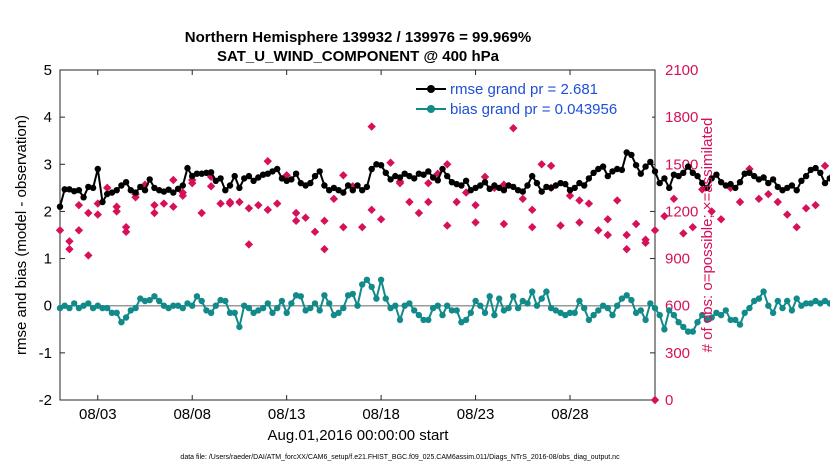  I want to click on y-axis-right-label: # of obs: o=possible; ×=assimilated, so click(707, 235).